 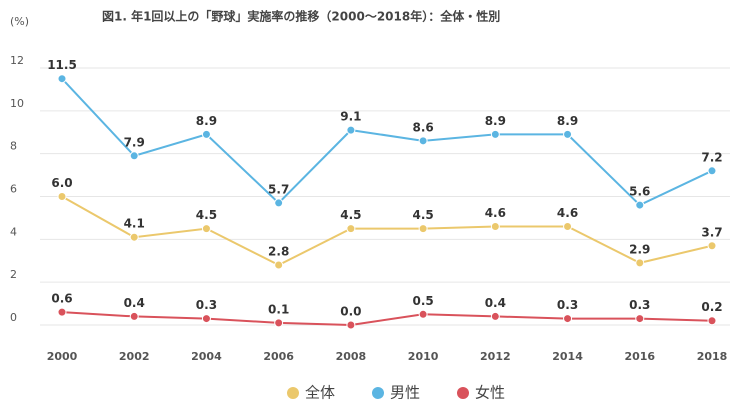 What do you see at coordinates (278, 252) in the screenshot?
I see `data-label: 2.8` at bounding box center [278, 252].